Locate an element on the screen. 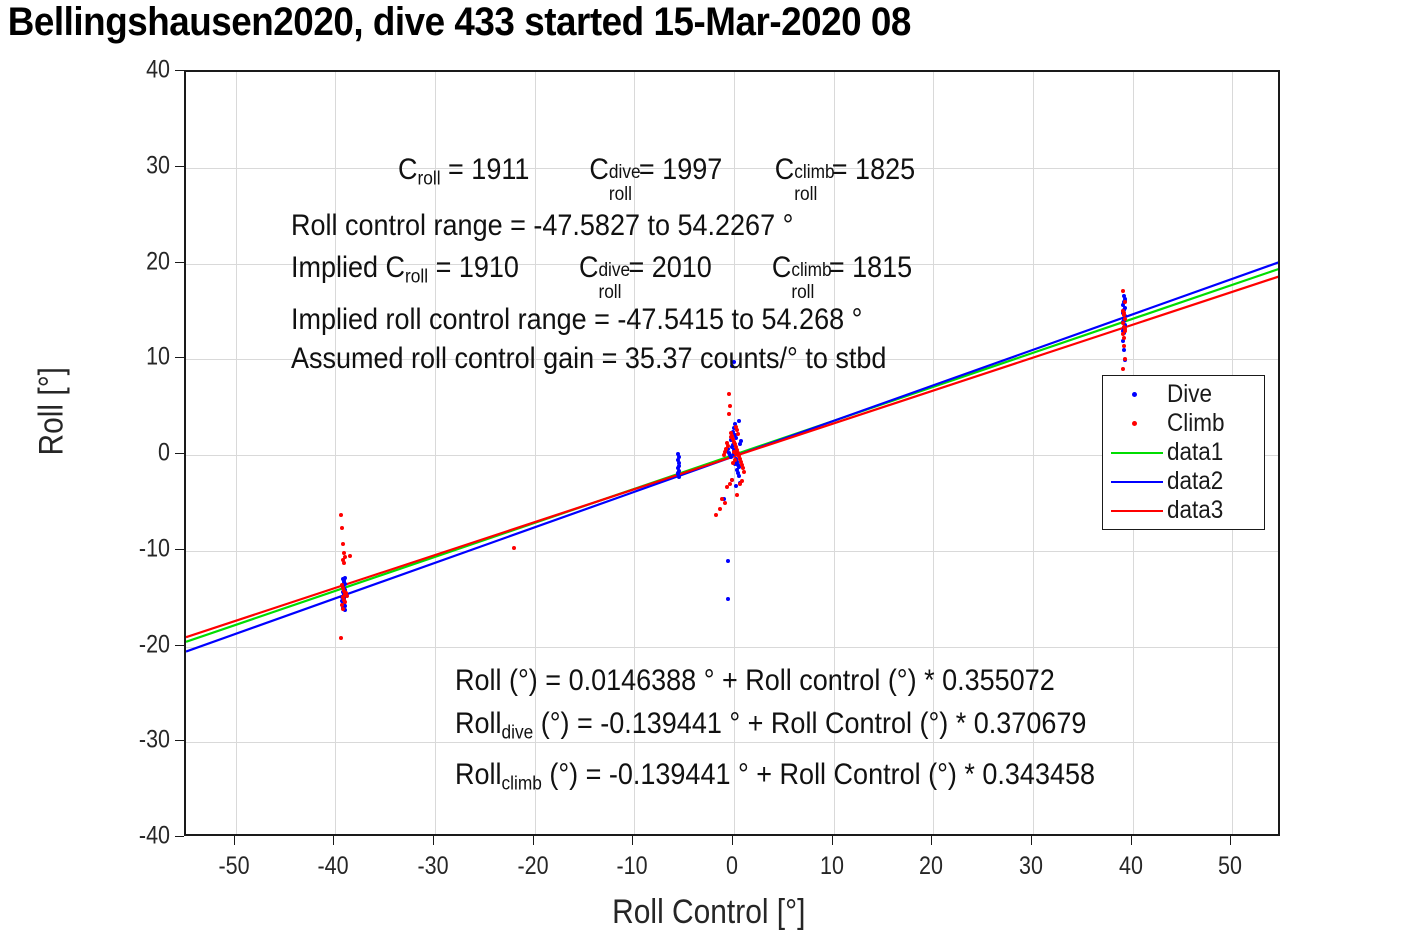  legend-item-data2: data2 is located at coordinates (1184, 481).